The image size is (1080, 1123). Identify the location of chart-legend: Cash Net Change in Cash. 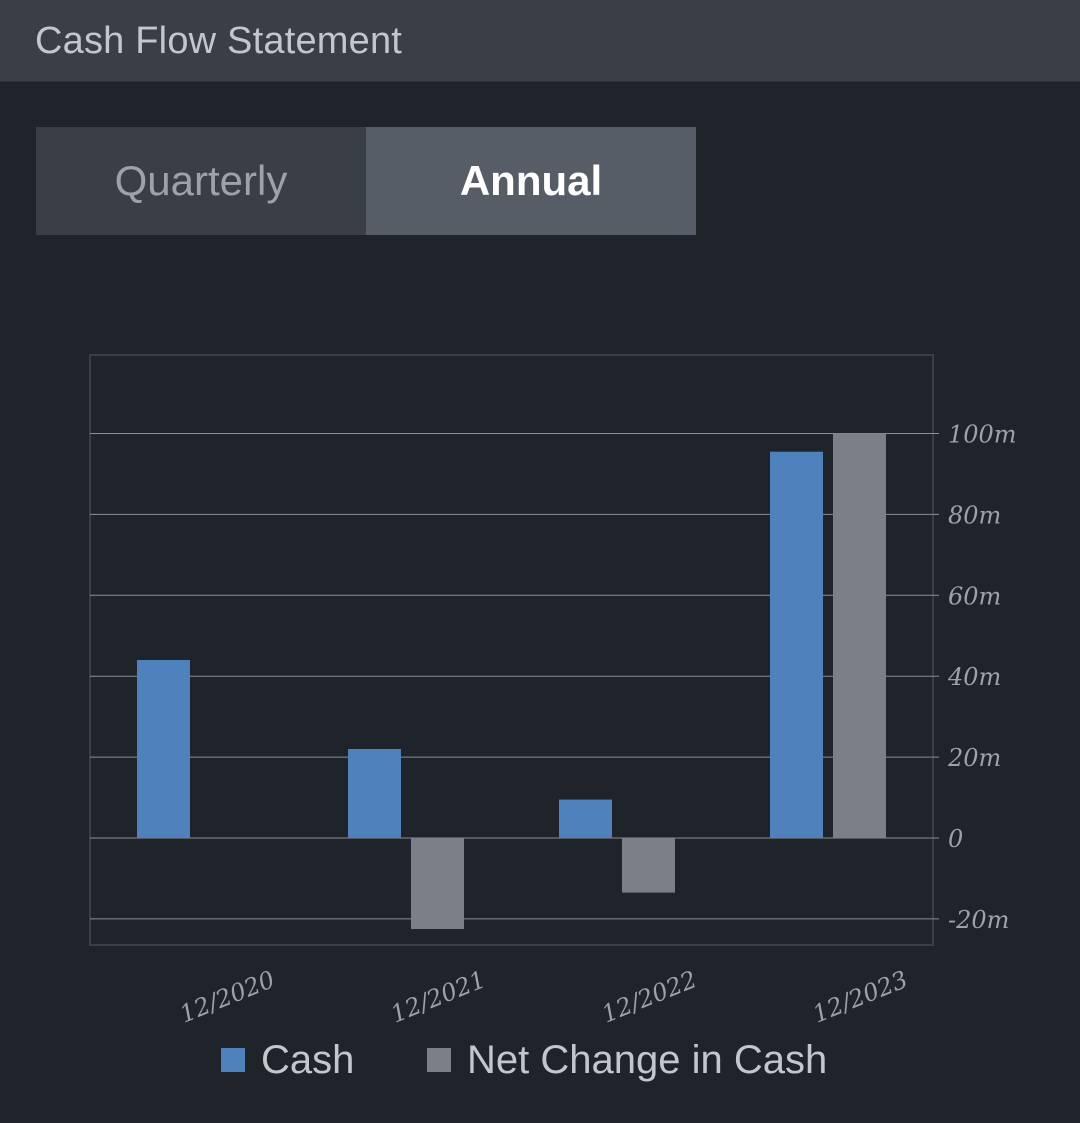
(540, 1060).